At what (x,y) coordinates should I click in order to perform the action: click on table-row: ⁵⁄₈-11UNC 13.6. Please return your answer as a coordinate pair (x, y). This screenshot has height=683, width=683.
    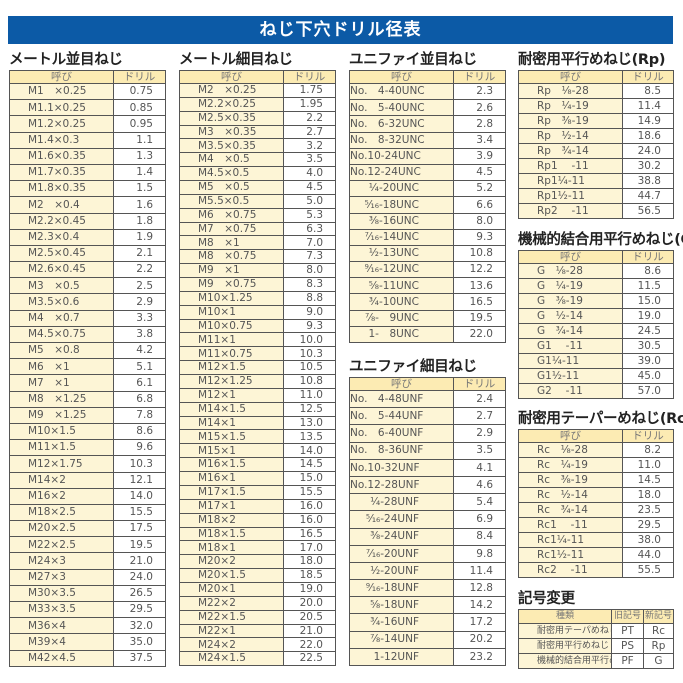
    Looking at the image, I should click on (427, 286).